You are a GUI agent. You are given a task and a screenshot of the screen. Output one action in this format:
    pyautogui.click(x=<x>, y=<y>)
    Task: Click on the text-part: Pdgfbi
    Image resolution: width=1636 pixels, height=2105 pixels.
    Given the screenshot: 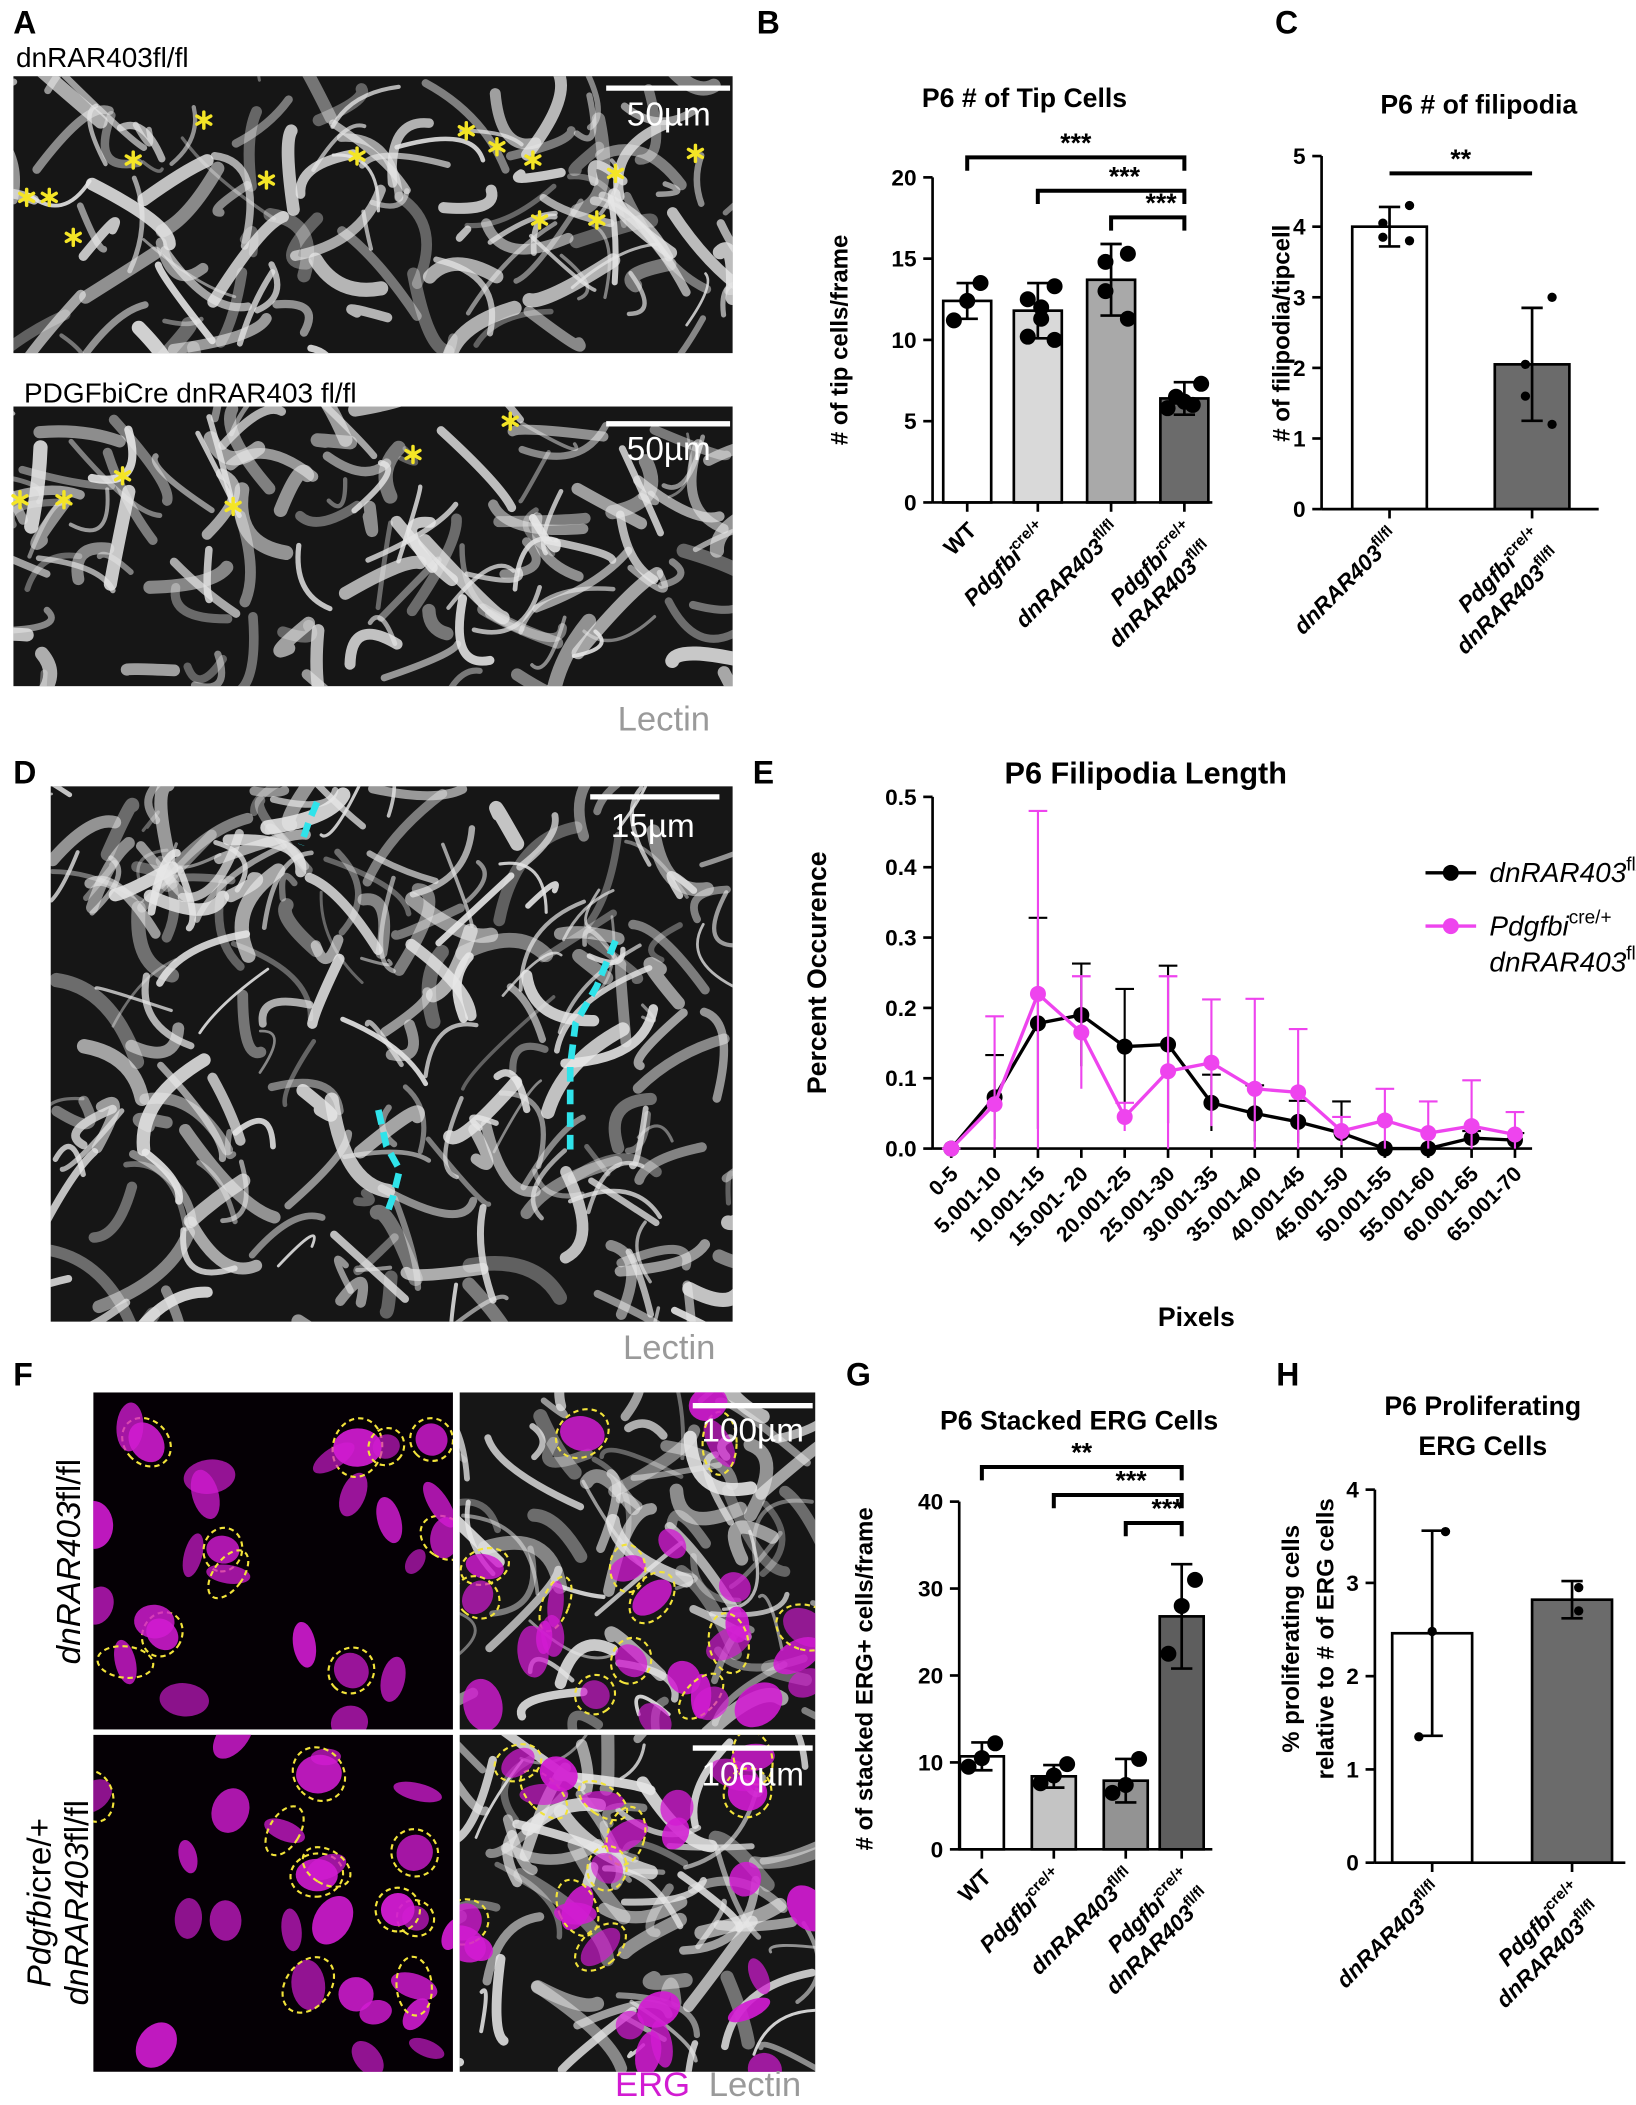 What is the action you would take?
    pyautogui.click(x=1529, y=925)
    